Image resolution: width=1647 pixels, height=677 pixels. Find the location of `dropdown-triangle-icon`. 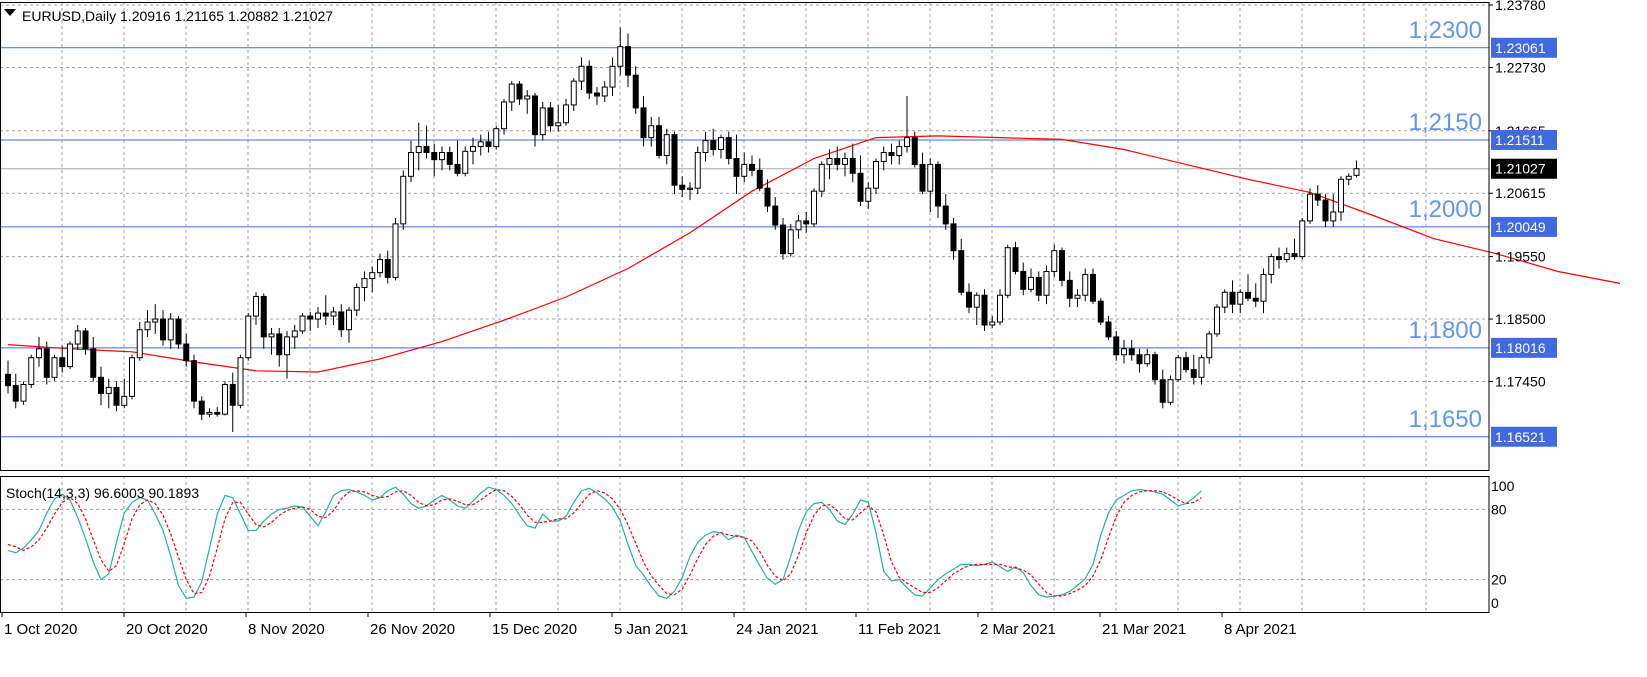

dropdown-triangle-icon is located at coordinates (10, 12).